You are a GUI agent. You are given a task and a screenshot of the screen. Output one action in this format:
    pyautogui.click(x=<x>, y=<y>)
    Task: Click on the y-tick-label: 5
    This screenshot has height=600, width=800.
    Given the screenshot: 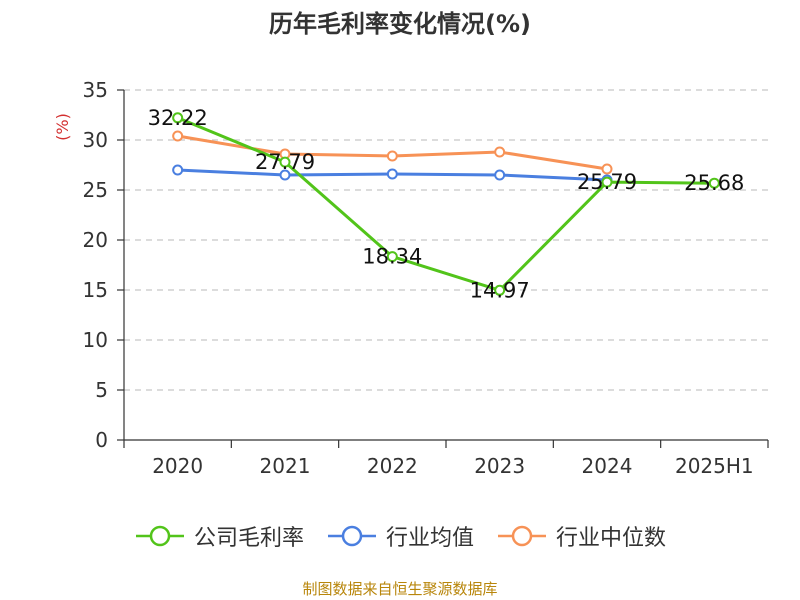 What is the action you would take?
    pyautogui.click(x=101, y=390)
    